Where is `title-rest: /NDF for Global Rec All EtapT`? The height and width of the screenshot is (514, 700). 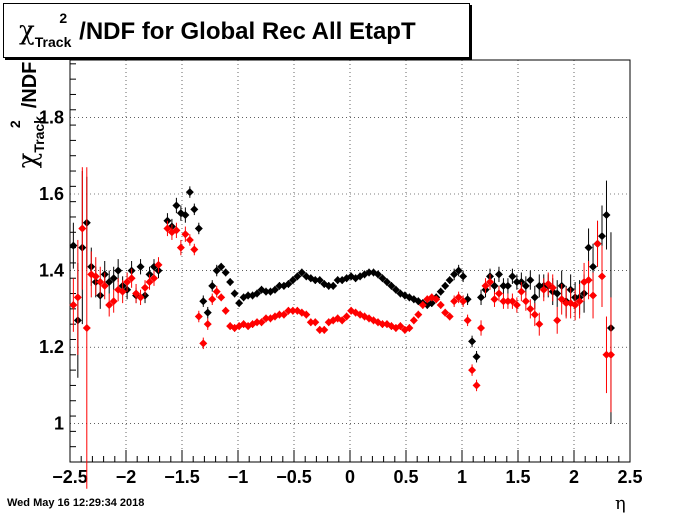
title-rest: /NDF for Global Rec All EtapT is located at coordinates (247, 31).